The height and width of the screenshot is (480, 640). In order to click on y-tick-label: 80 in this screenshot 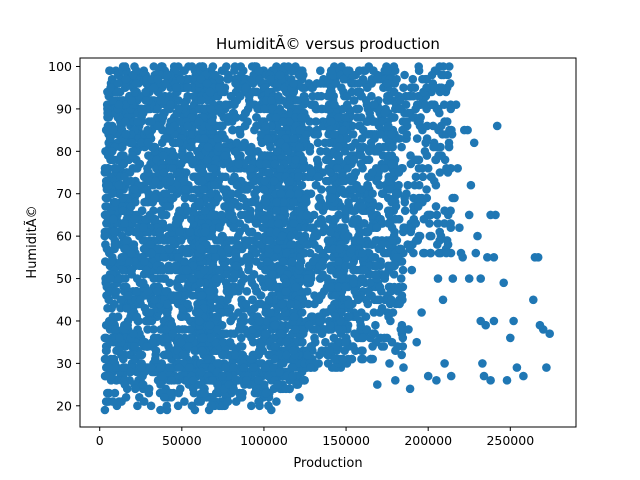, I will do `click(64, 151)`.